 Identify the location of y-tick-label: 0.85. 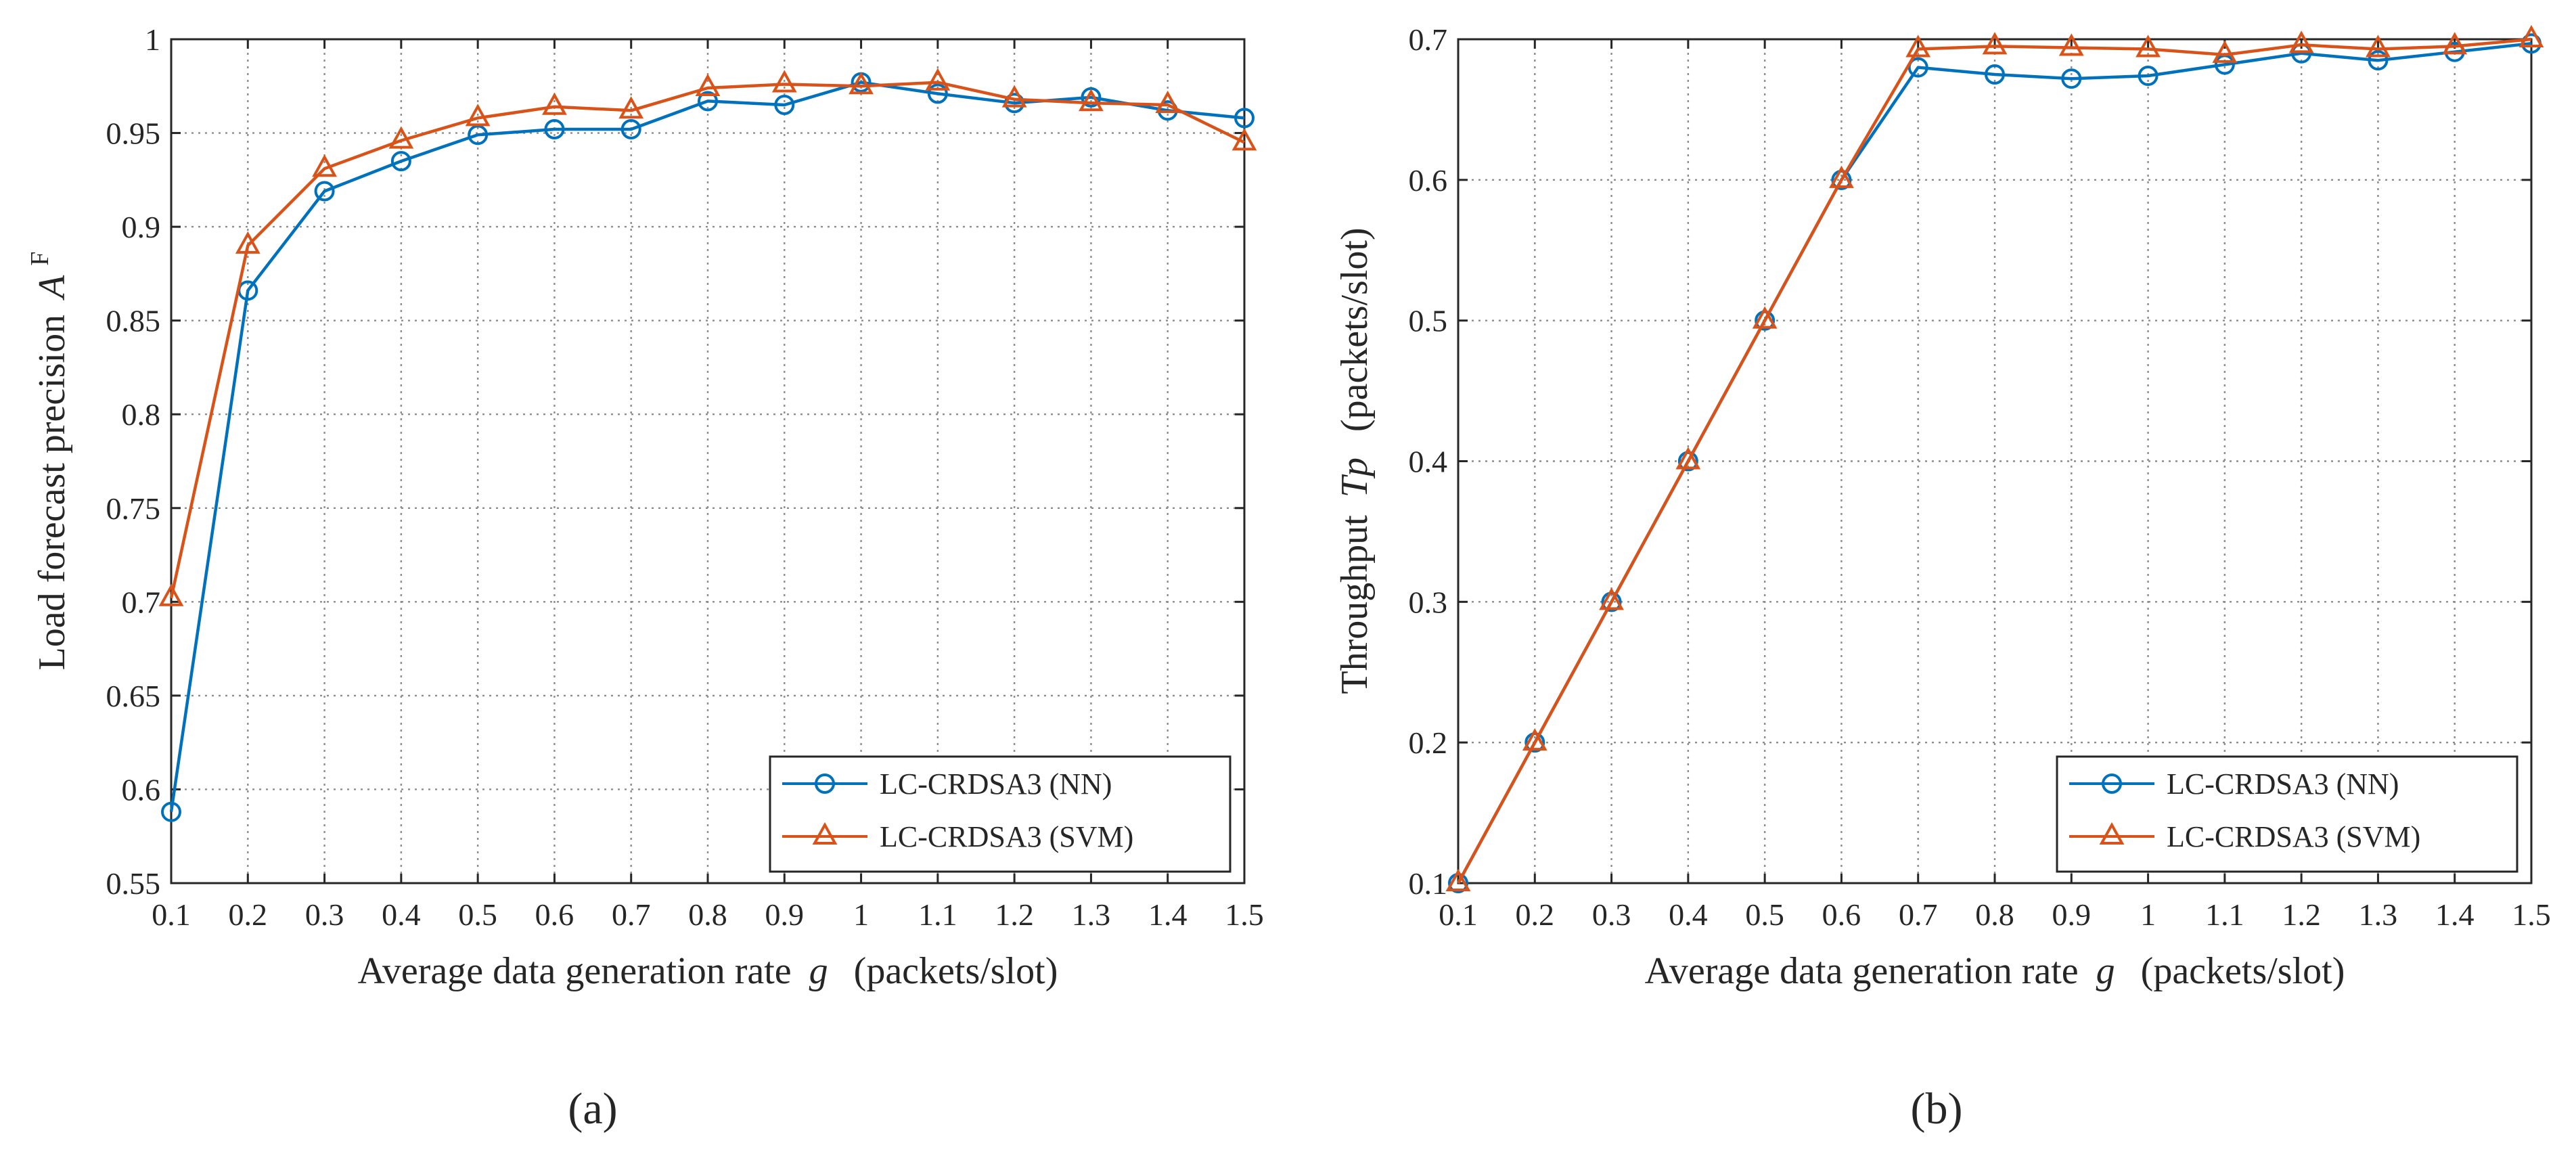
(133, 321).